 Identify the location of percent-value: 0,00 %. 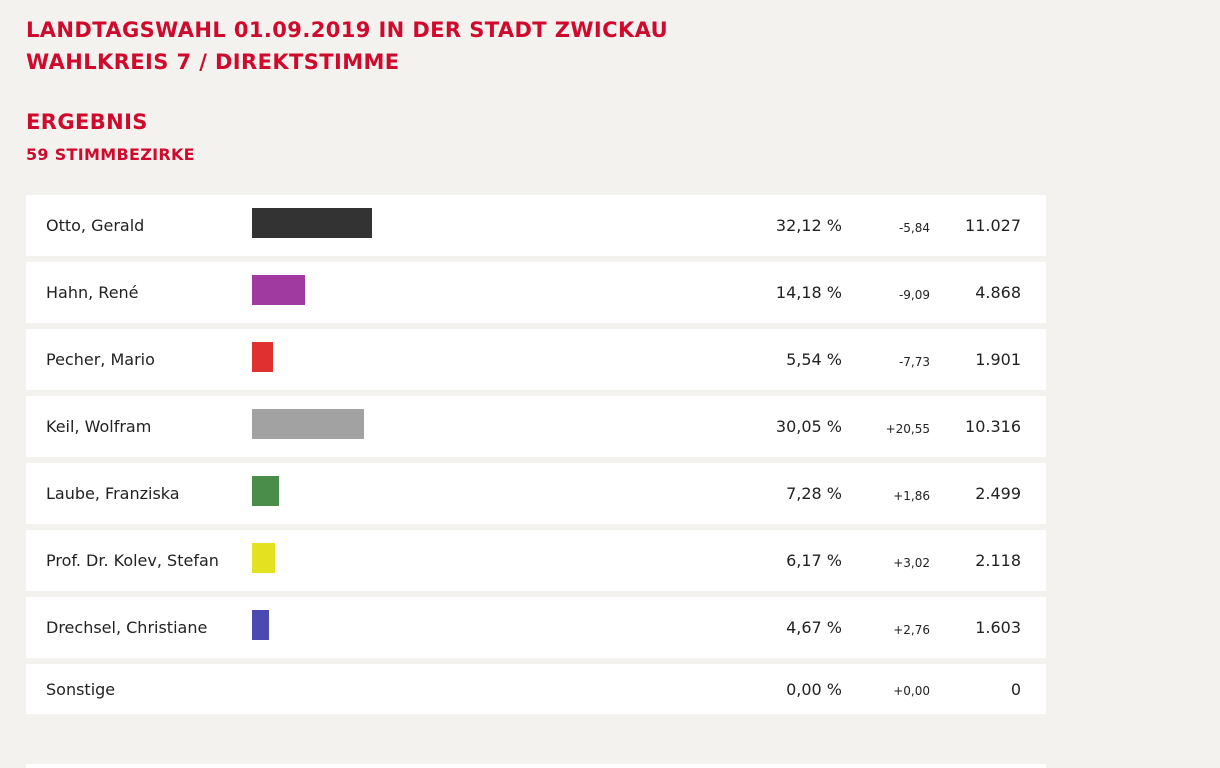
(814, 689).